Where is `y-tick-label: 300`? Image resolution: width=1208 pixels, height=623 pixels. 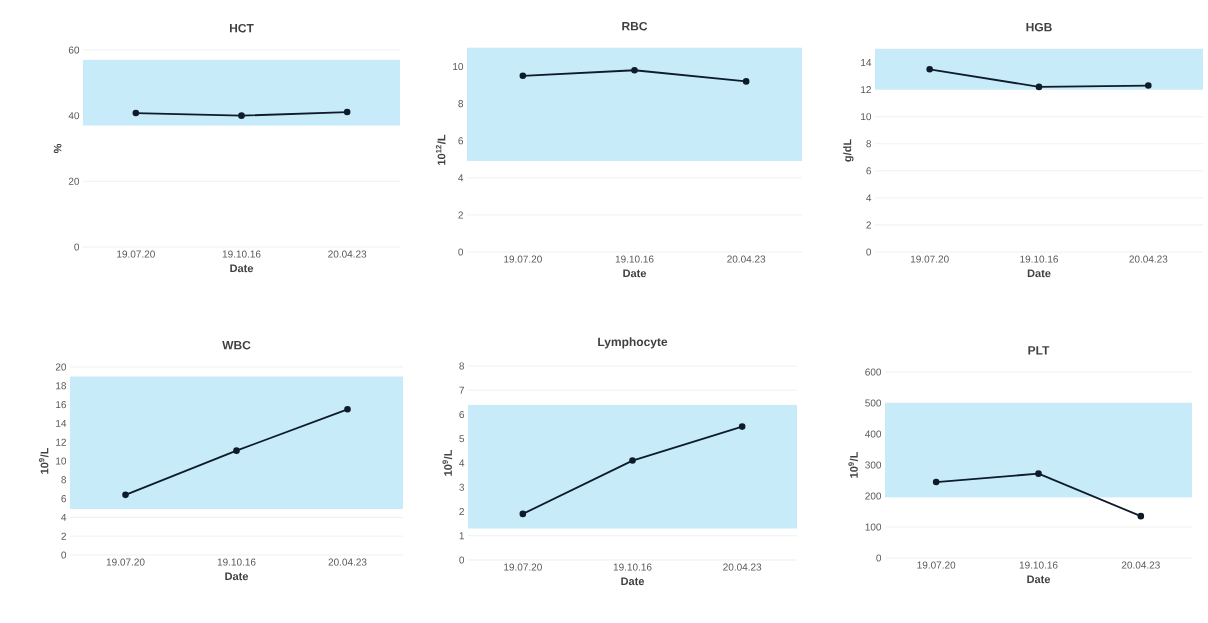
y-tick-label: 300 is located at coordinates (873, 465).